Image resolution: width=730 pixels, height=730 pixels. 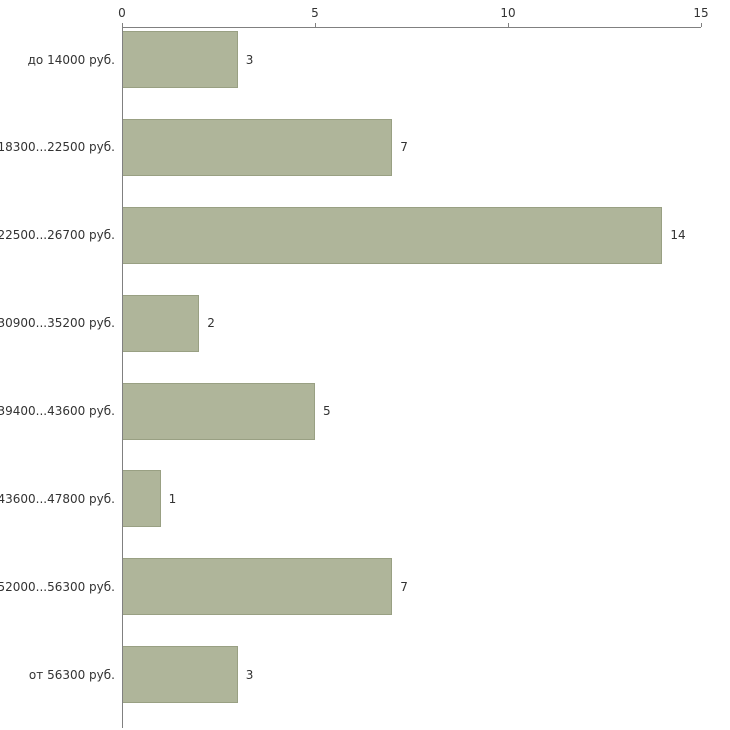 I want to click on category-label: 18300...22500 руб., so click(x=57, y=147).